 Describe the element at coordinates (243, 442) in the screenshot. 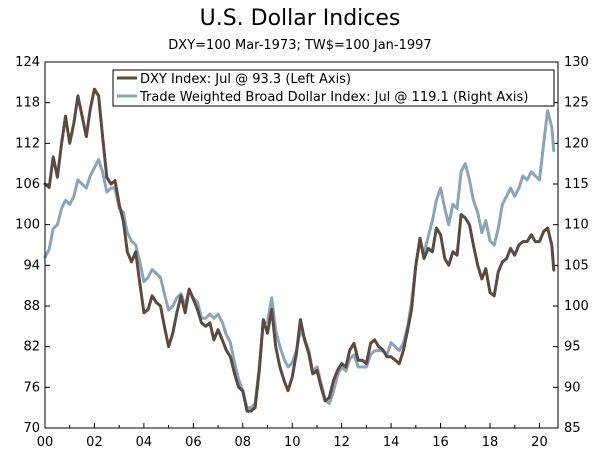

I see `x-tick-label: 08` at that location.